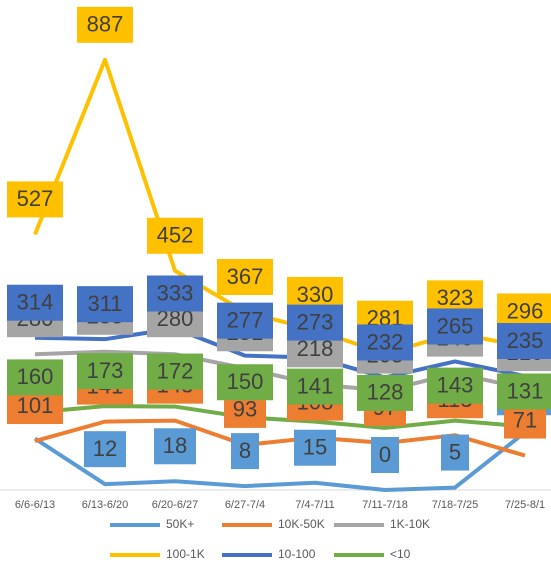  I want to click on data-label: 131, so click(525, 390).